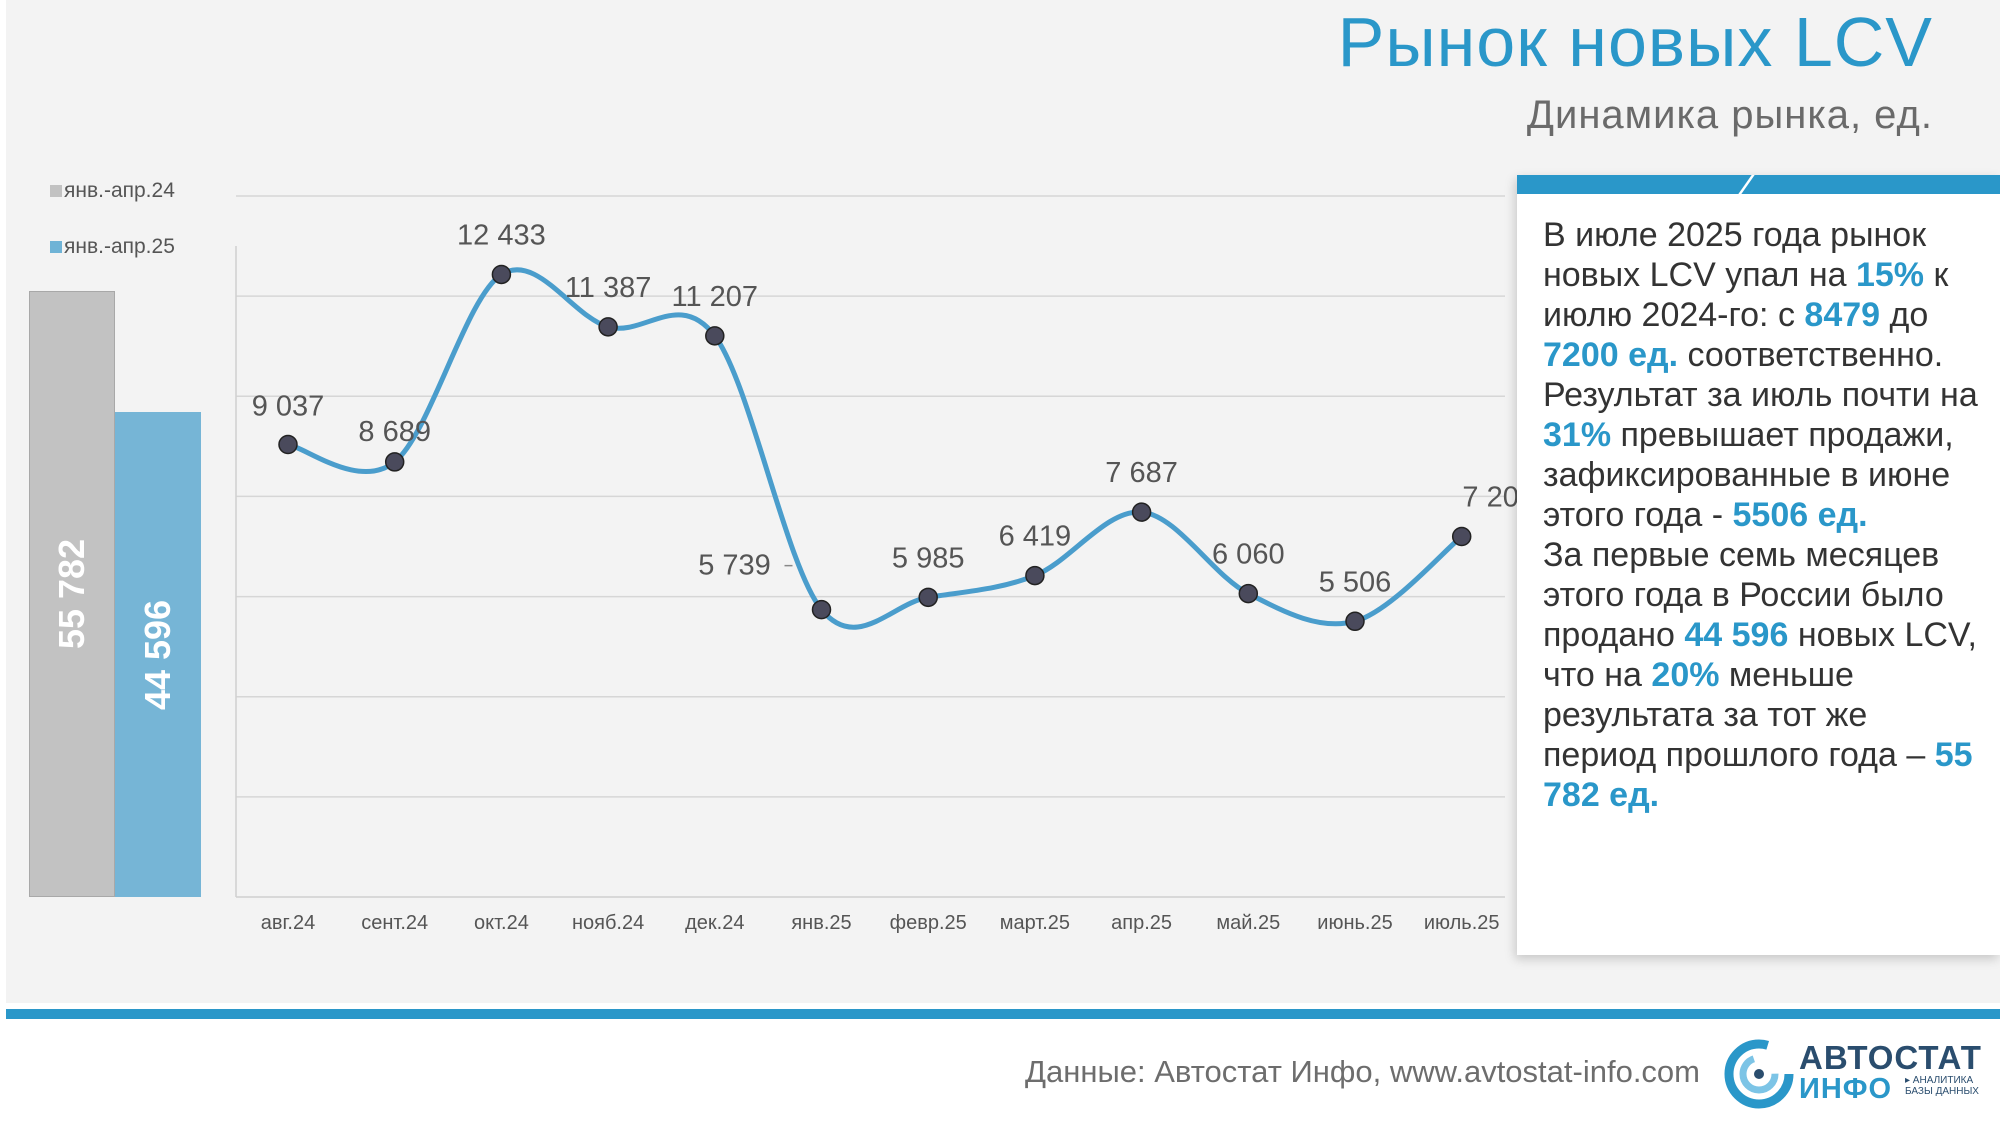 The image size is (2000, 1122). Describe the element at coordinates (394, 432) in the screenshot. I see `data-label: 8 689` at that location.